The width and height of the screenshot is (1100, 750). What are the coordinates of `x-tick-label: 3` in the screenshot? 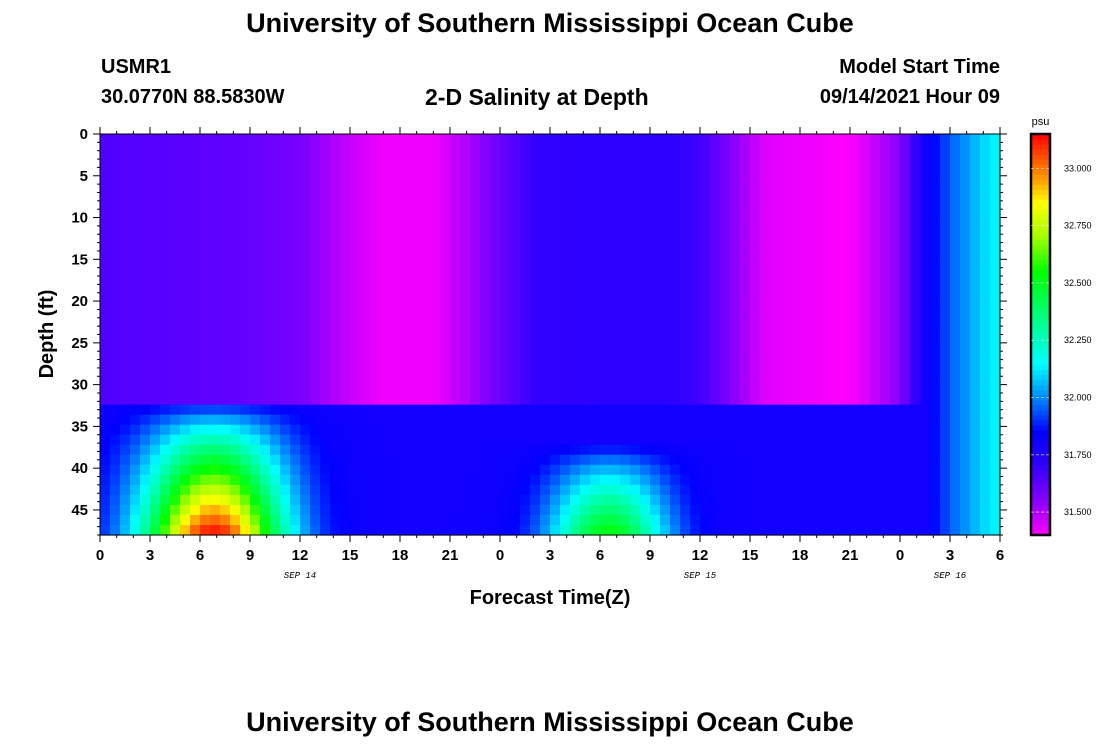 It's located at (950, 555).